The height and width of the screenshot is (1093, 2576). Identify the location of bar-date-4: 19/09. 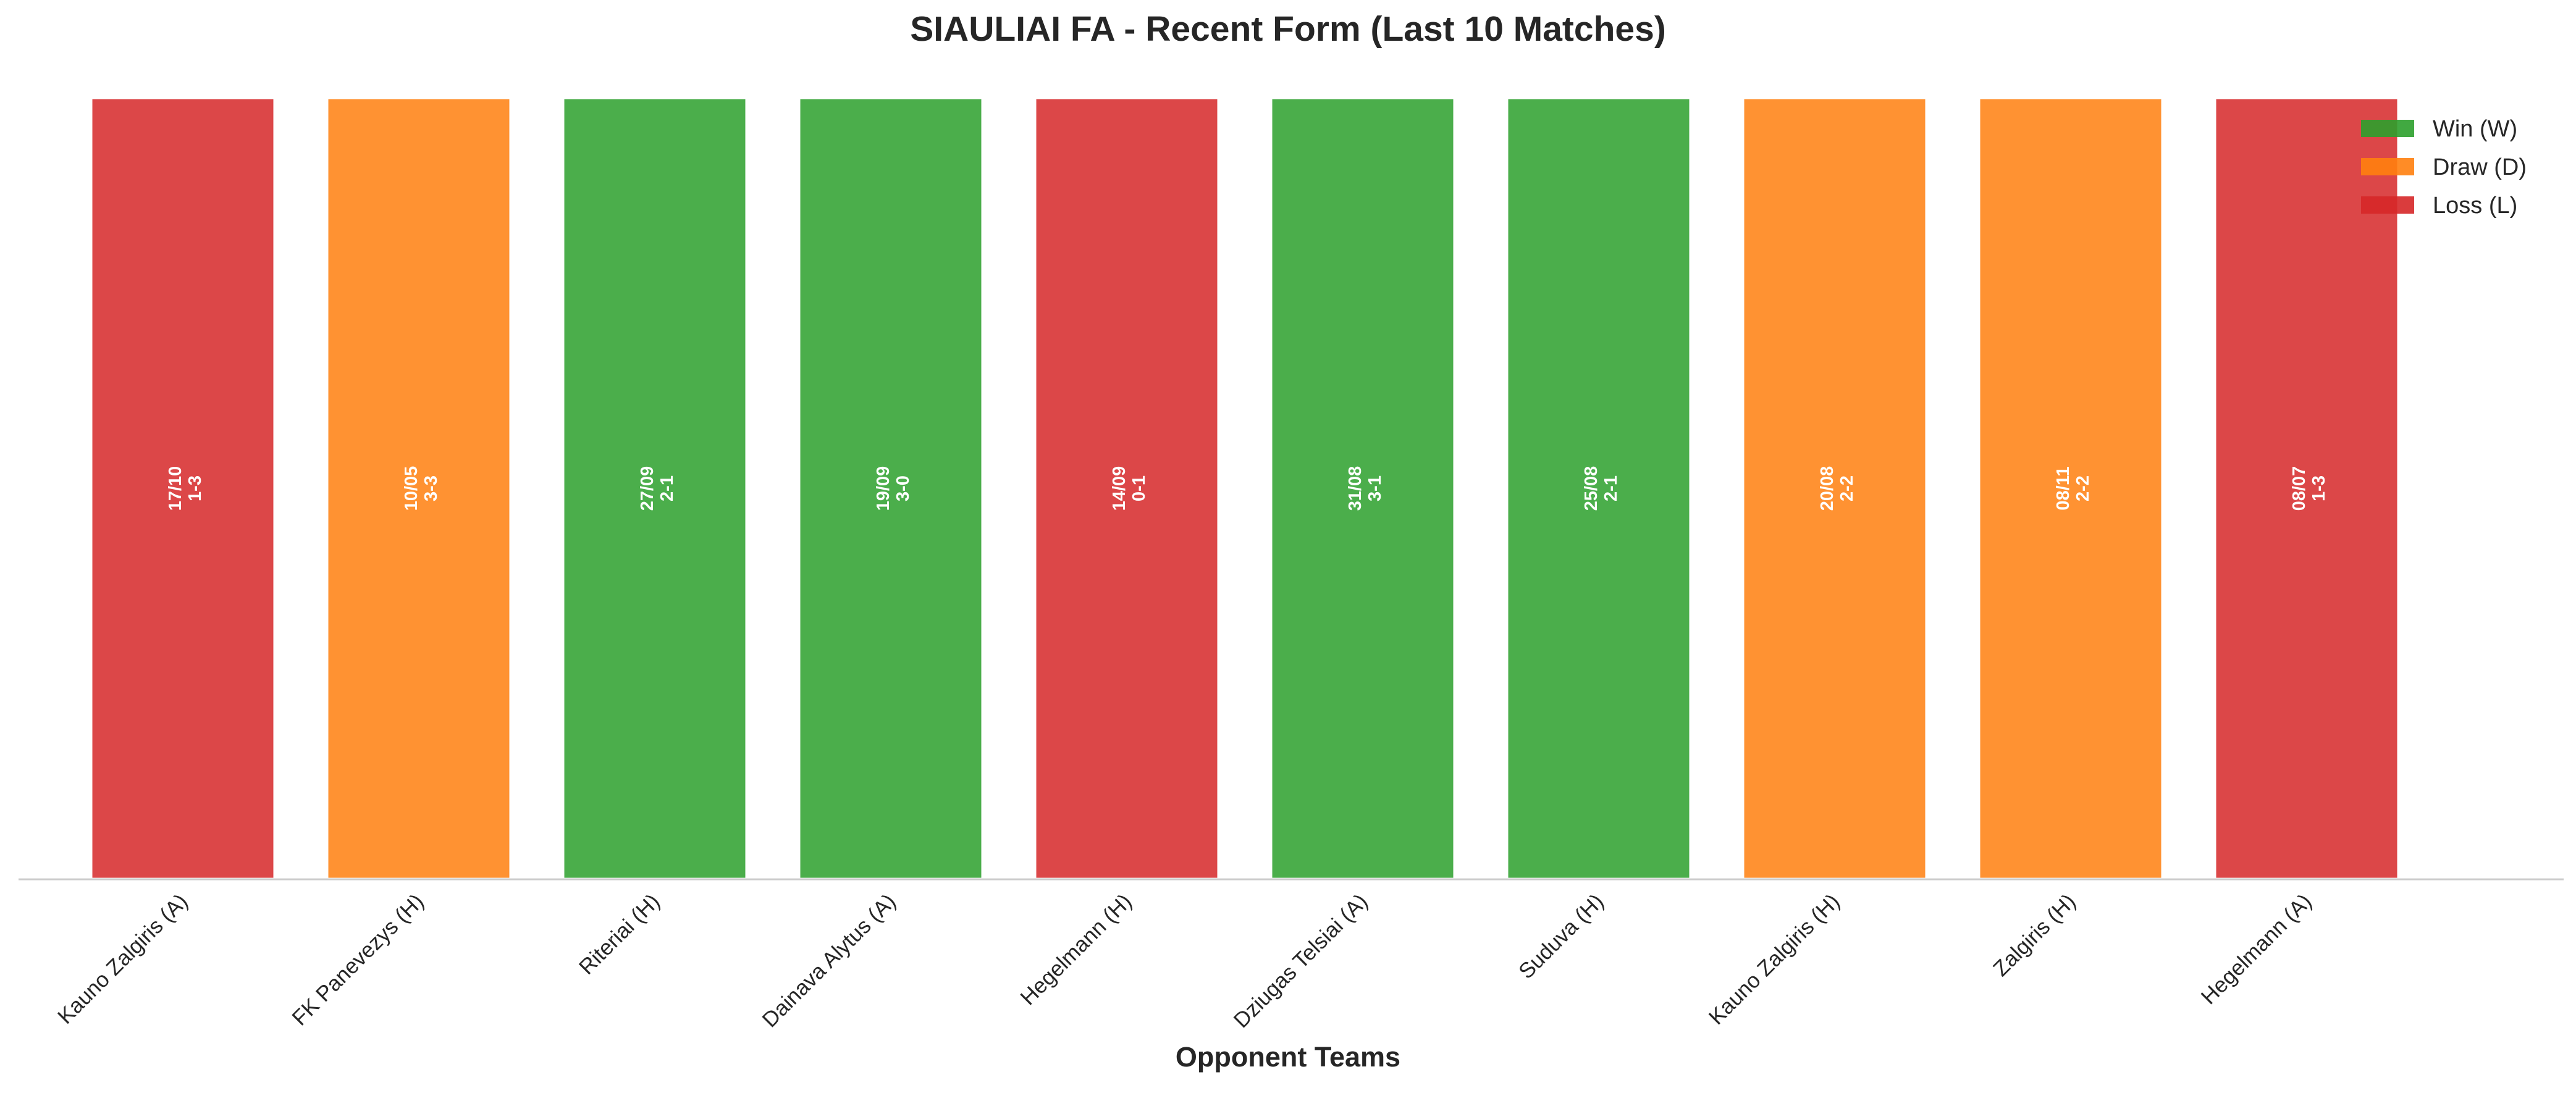
(883, 488).